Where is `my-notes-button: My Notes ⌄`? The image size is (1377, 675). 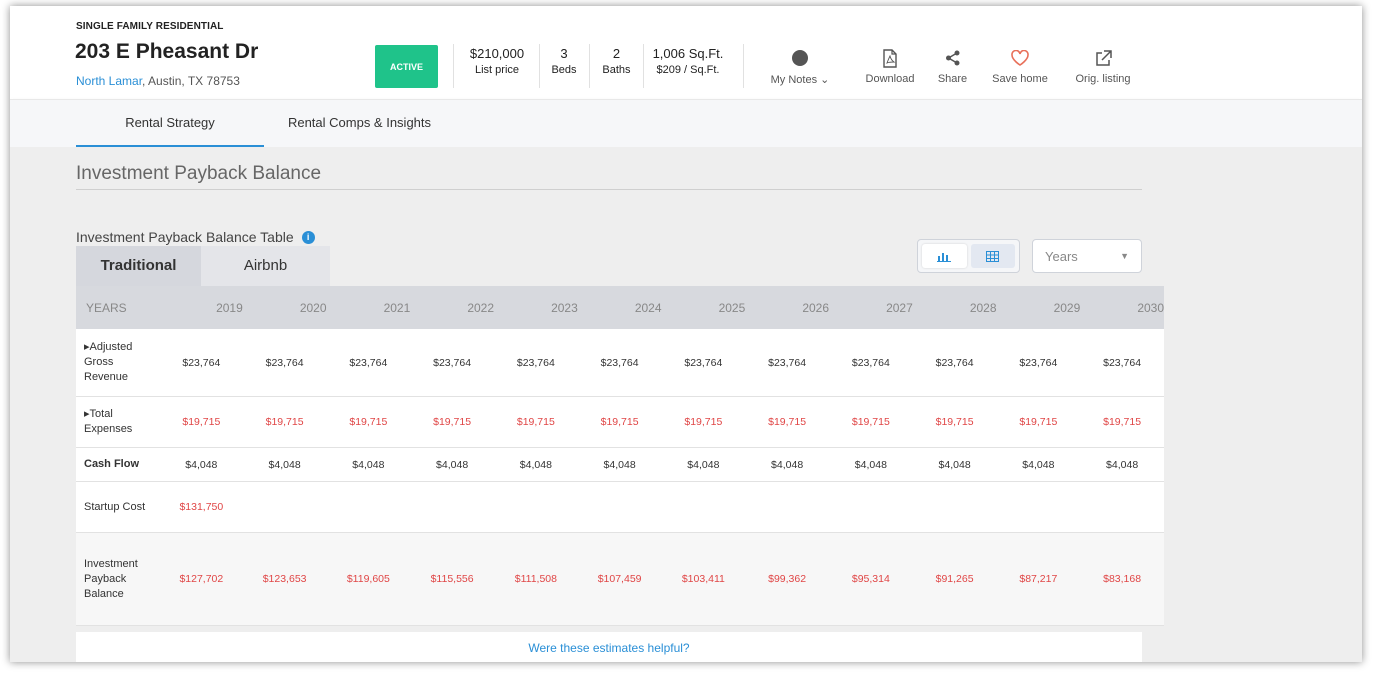
my-notes-button: My Notes ⌄ is located at coordinates (800, 66).